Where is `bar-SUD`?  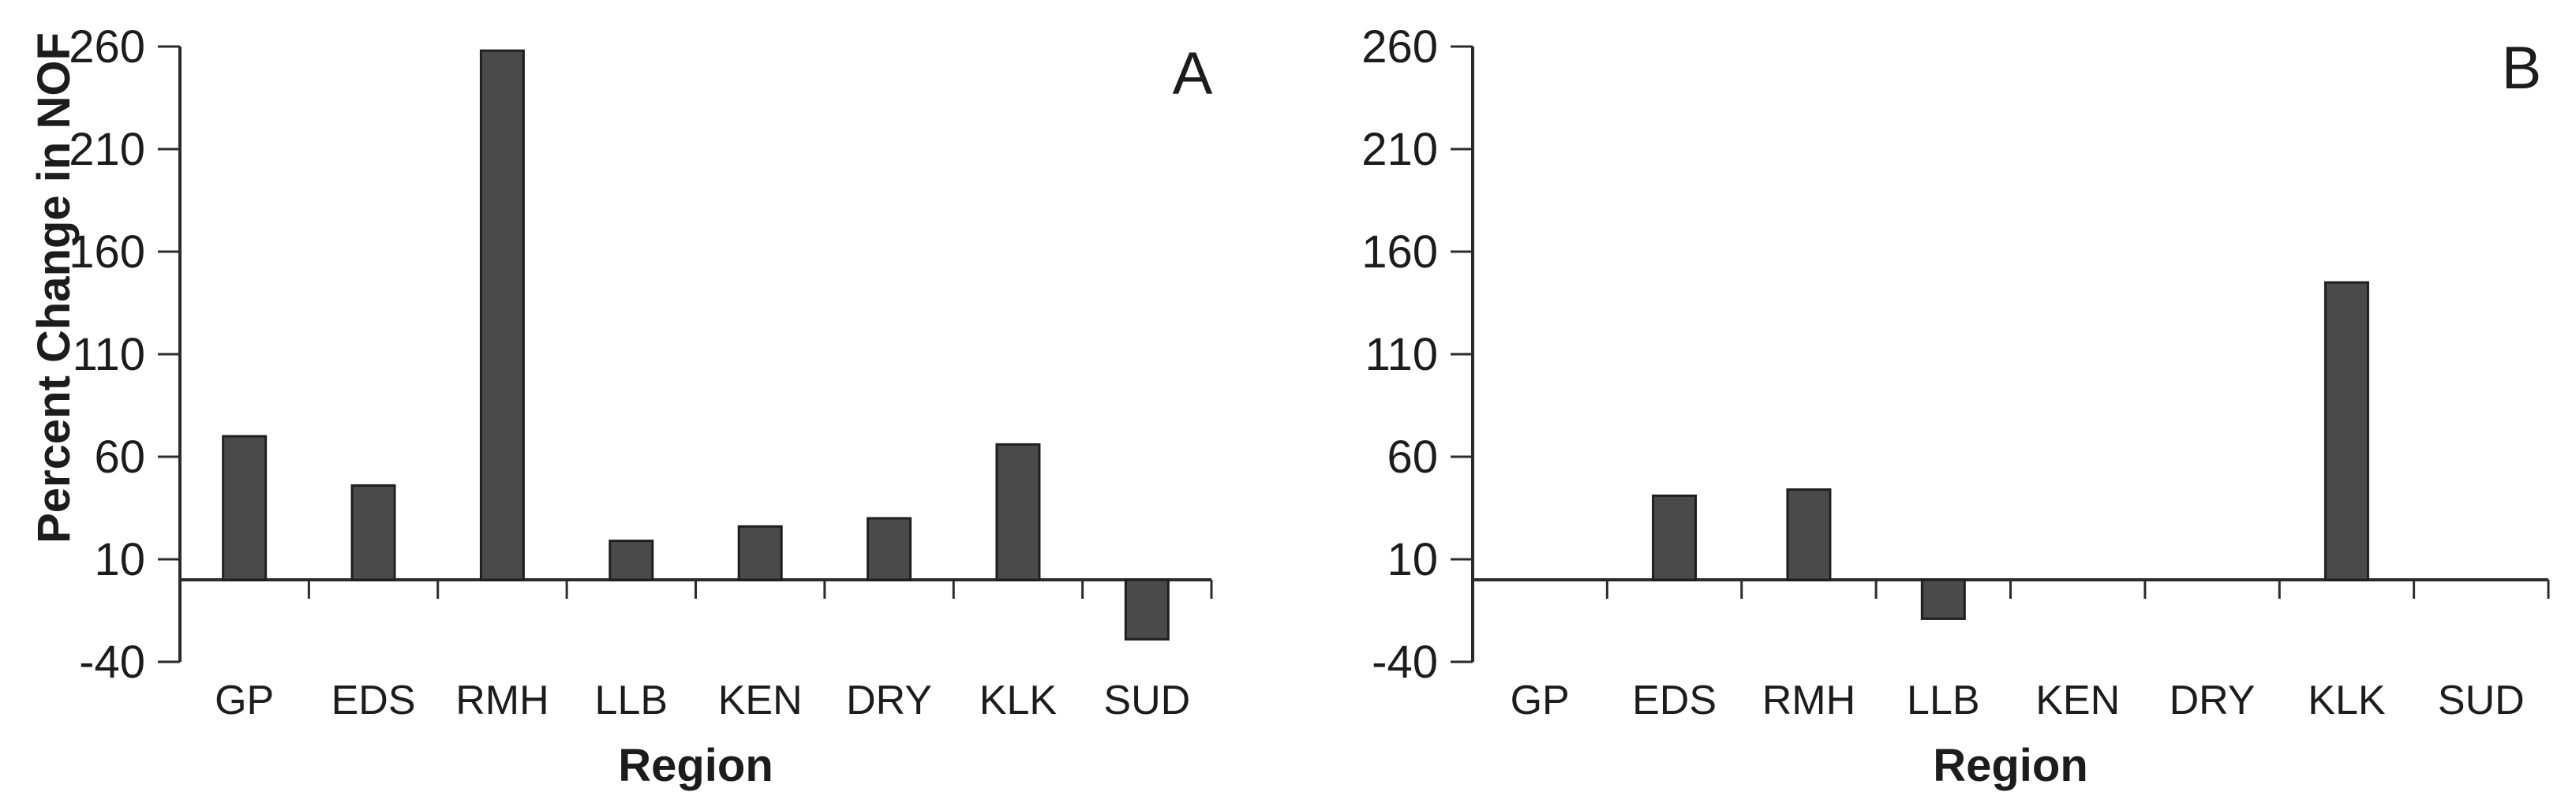 bar-SUD is located at coordinates (1147, 609).